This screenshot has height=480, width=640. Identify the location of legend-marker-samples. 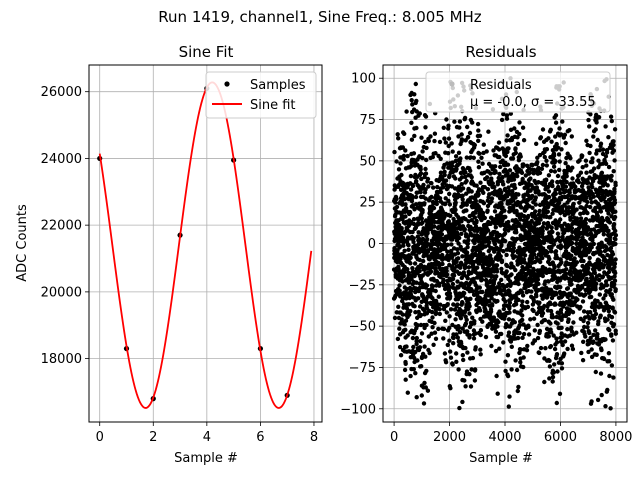
(227, 84).